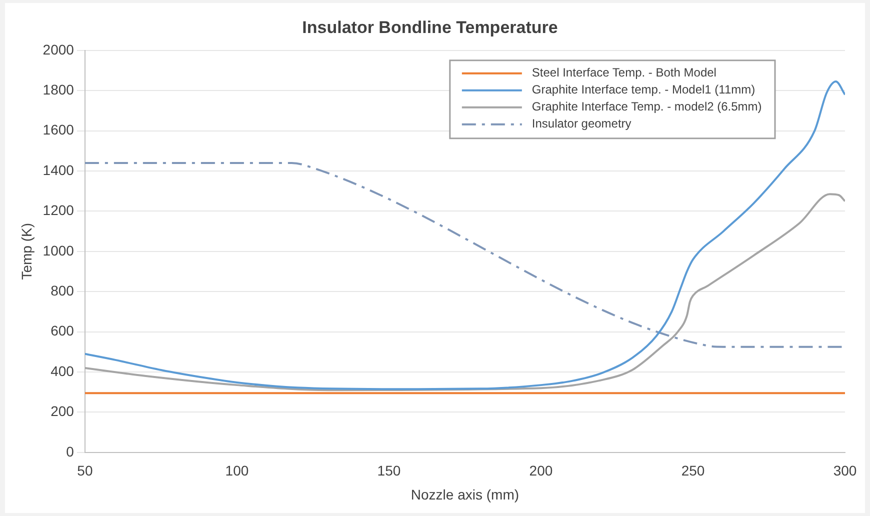 The width and height of the screenshot is (870, 516). What do you see at coordinates (693, 470) in the screenshot?
I see `x-tick-label: 250` at bounding box center [693, 470].